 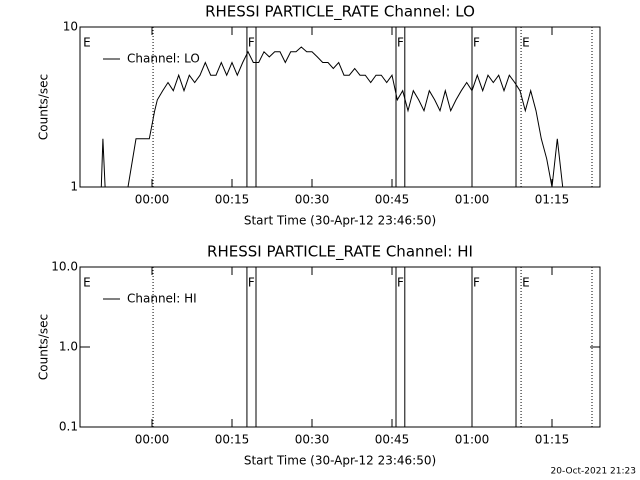 I want to click on y-tick-label: 1.0, so click(x=68, y=347).